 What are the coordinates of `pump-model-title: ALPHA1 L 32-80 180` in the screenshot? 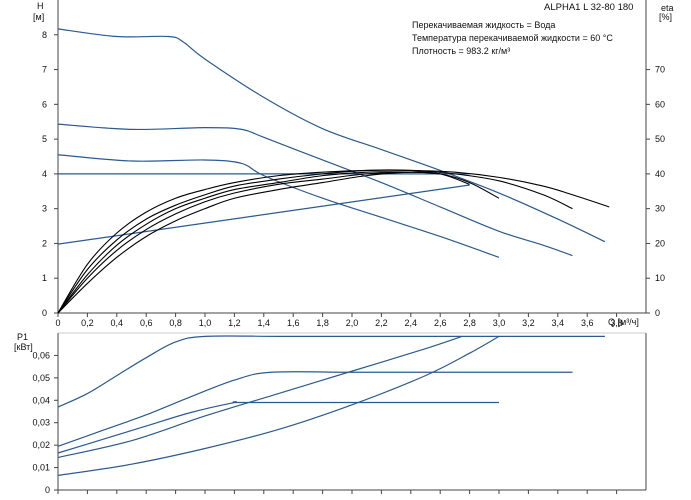 It's located at (588, 7).